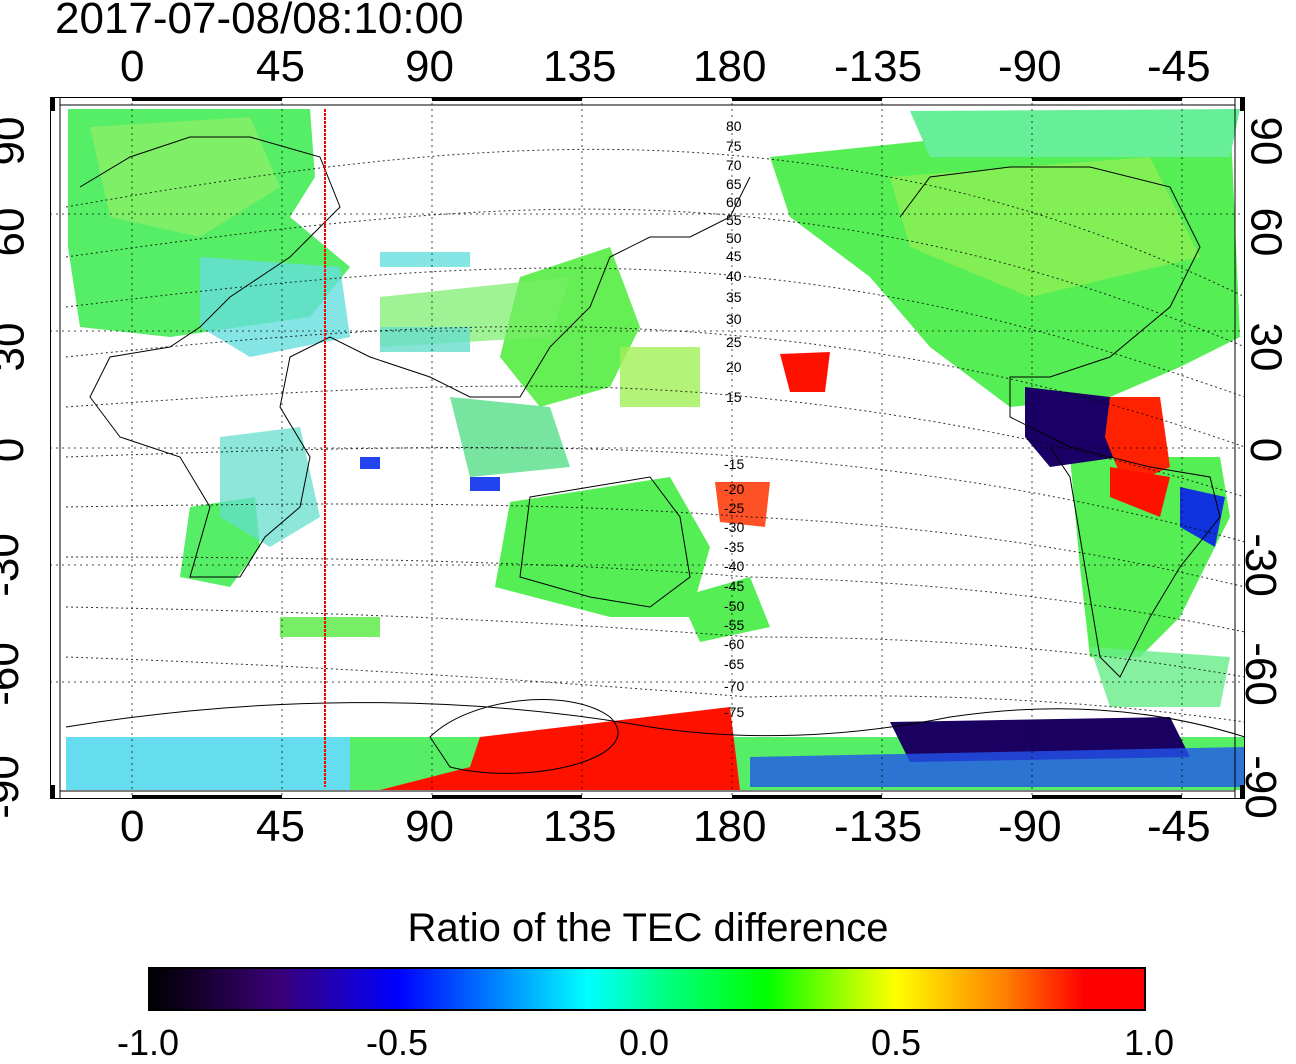  I want to click on bottom-lon-tick: 0, so click(132, 826).